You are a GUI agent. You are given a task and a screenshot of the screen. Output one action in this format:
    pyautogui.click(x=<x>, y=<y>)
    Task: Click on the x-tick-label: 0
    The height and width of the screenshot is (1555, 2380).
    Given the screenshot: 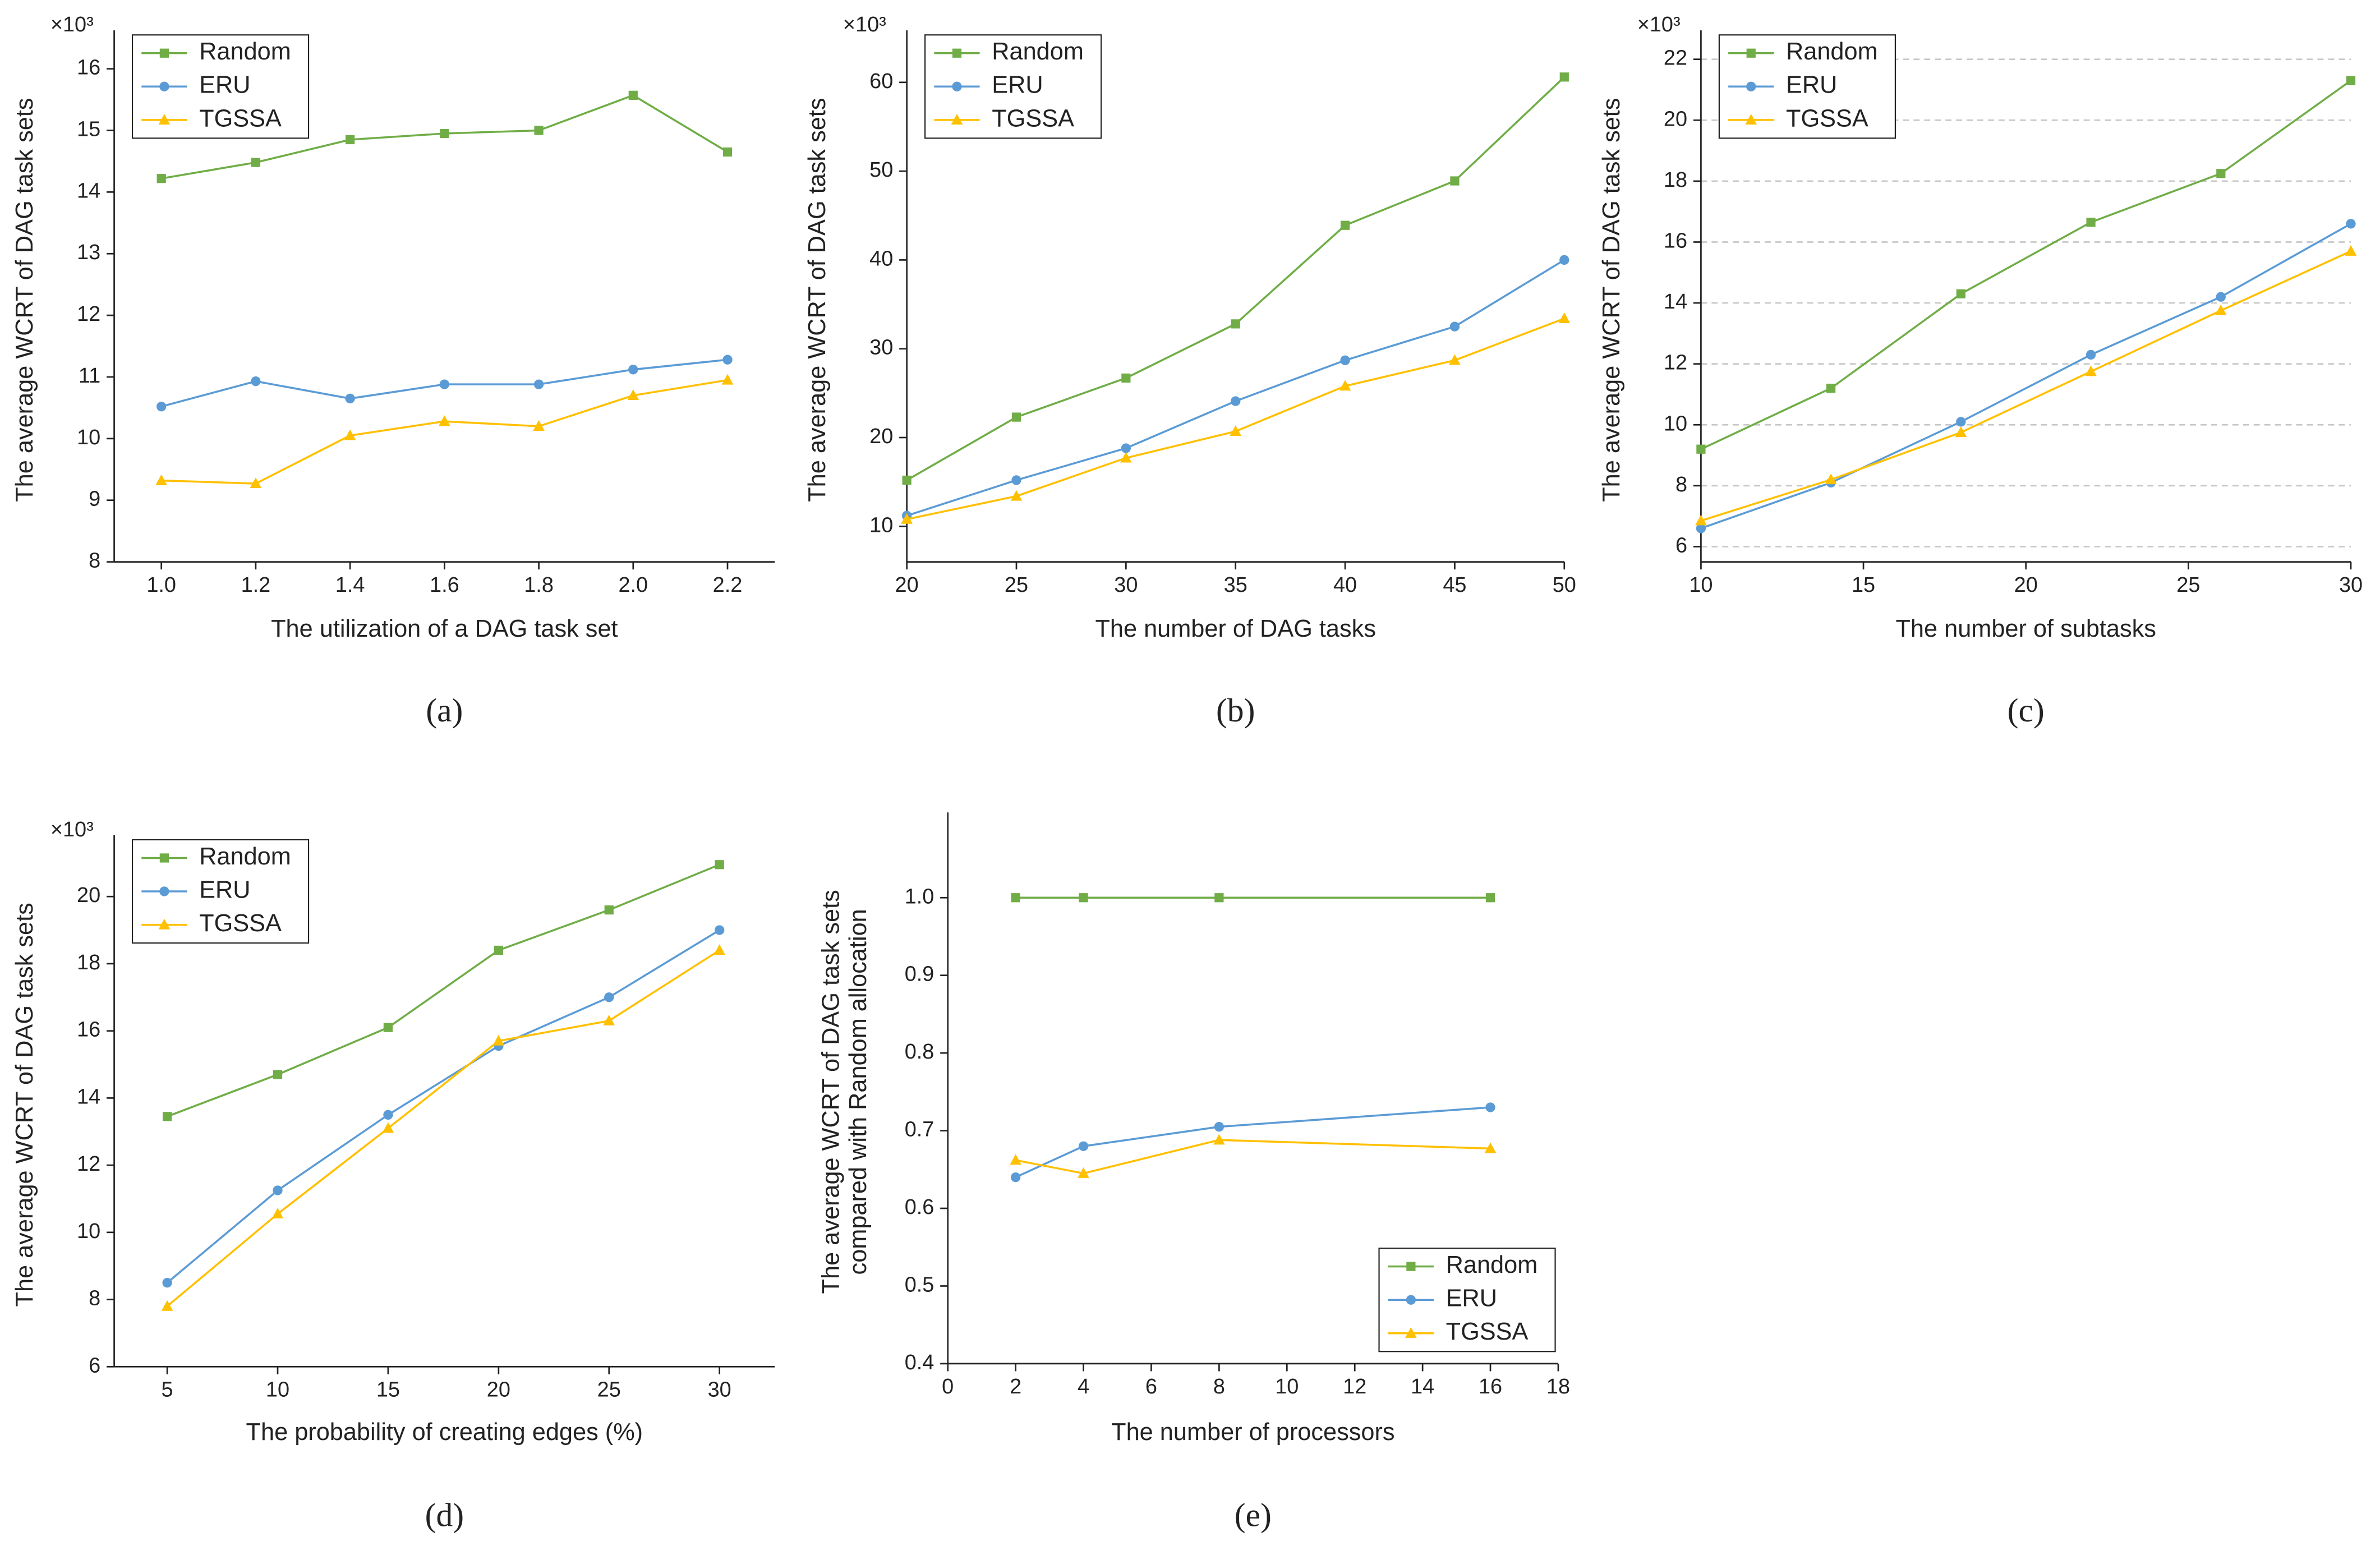 What is the action you would take?
    pyautogui.click(x=948, y=1387)
    